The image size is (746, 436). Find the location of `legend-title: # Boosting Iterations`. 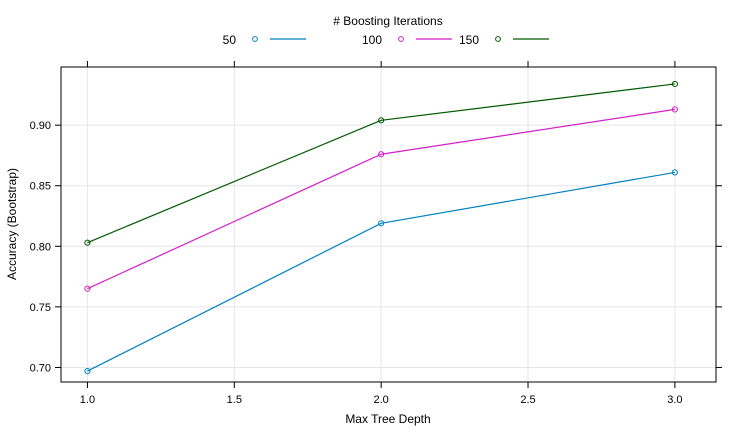

legend-title: # Boosting Iterations is located at coordinates (387, 21).